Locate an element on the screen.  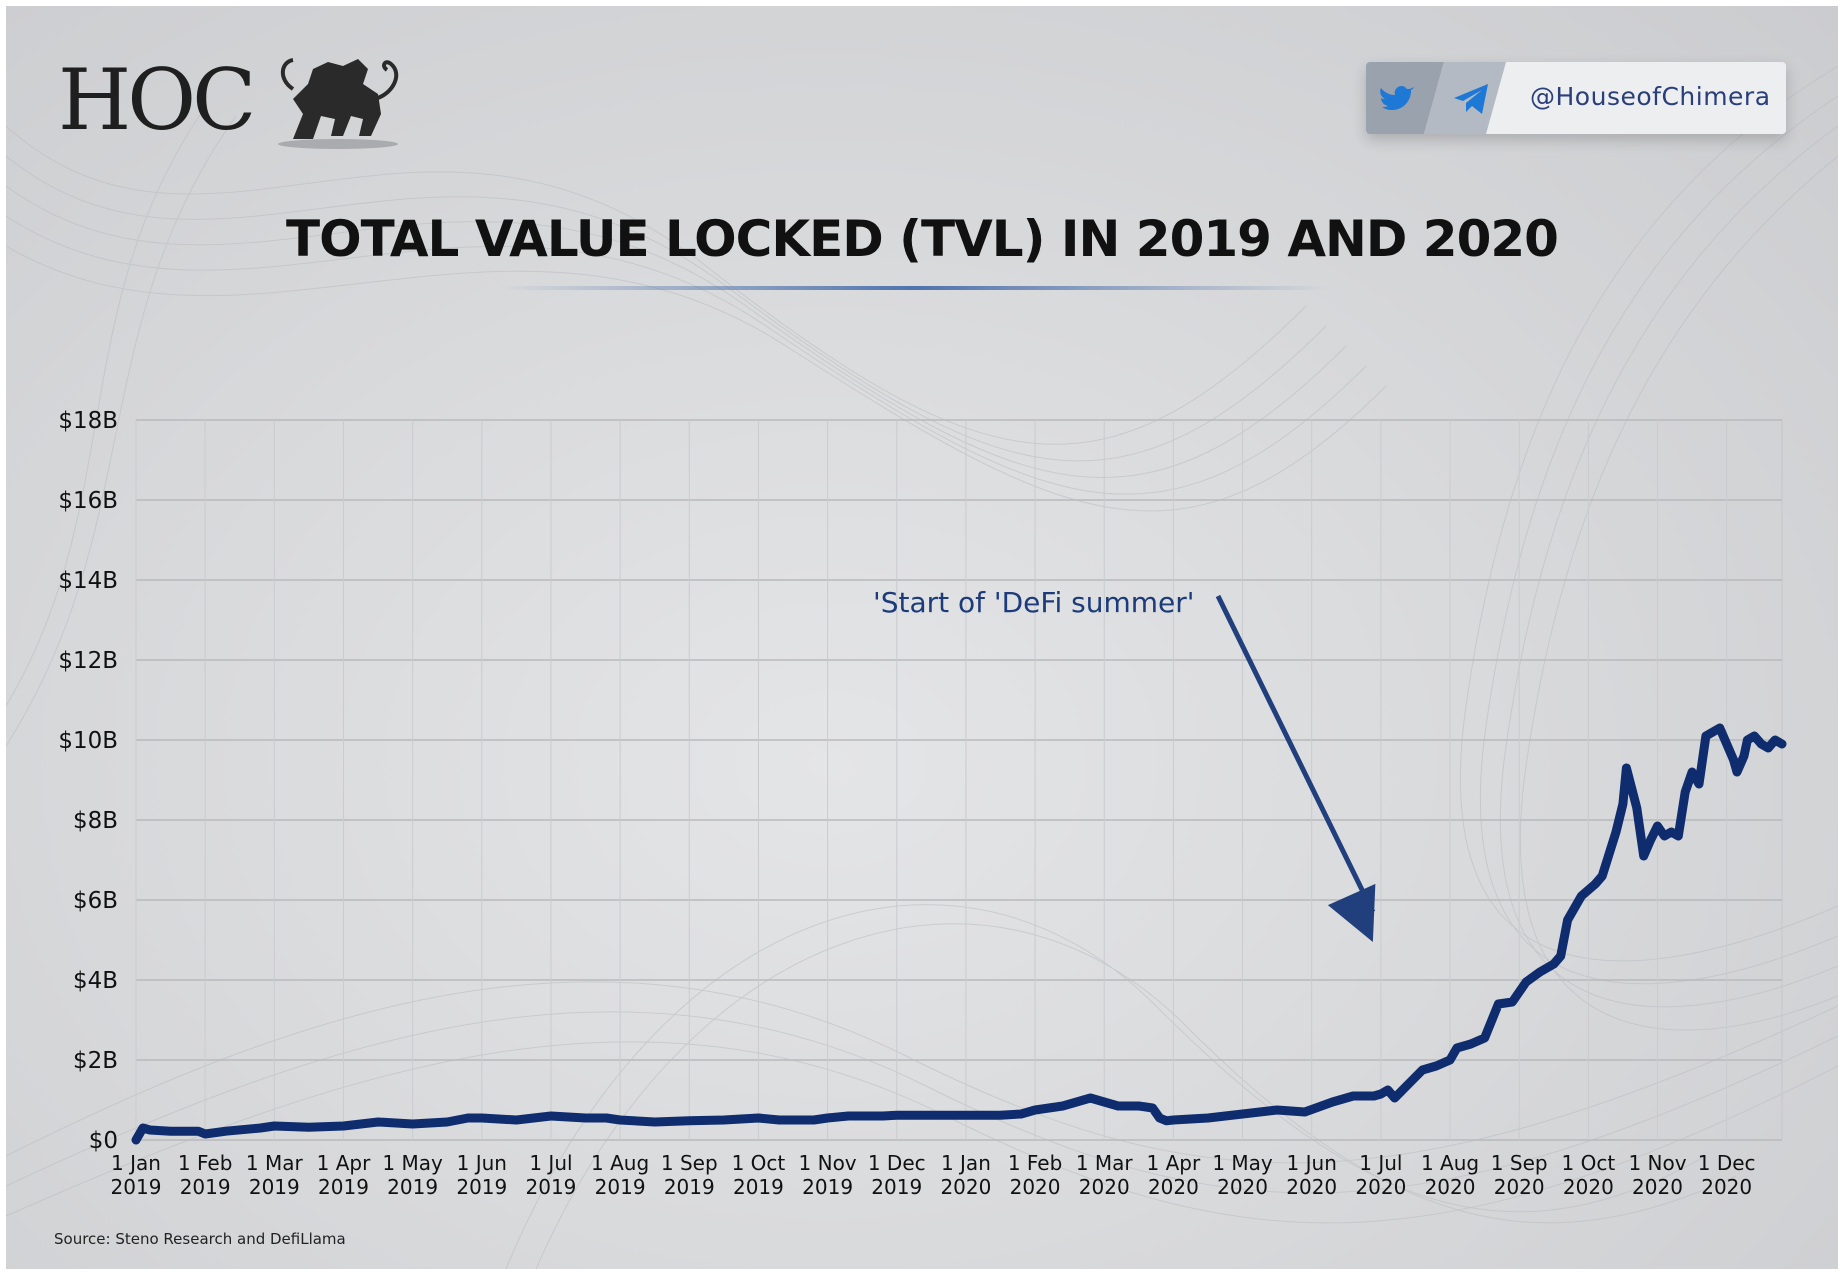
source-note: Source: Steno Research and DefiLlama is located at coordinates (200, 1239).